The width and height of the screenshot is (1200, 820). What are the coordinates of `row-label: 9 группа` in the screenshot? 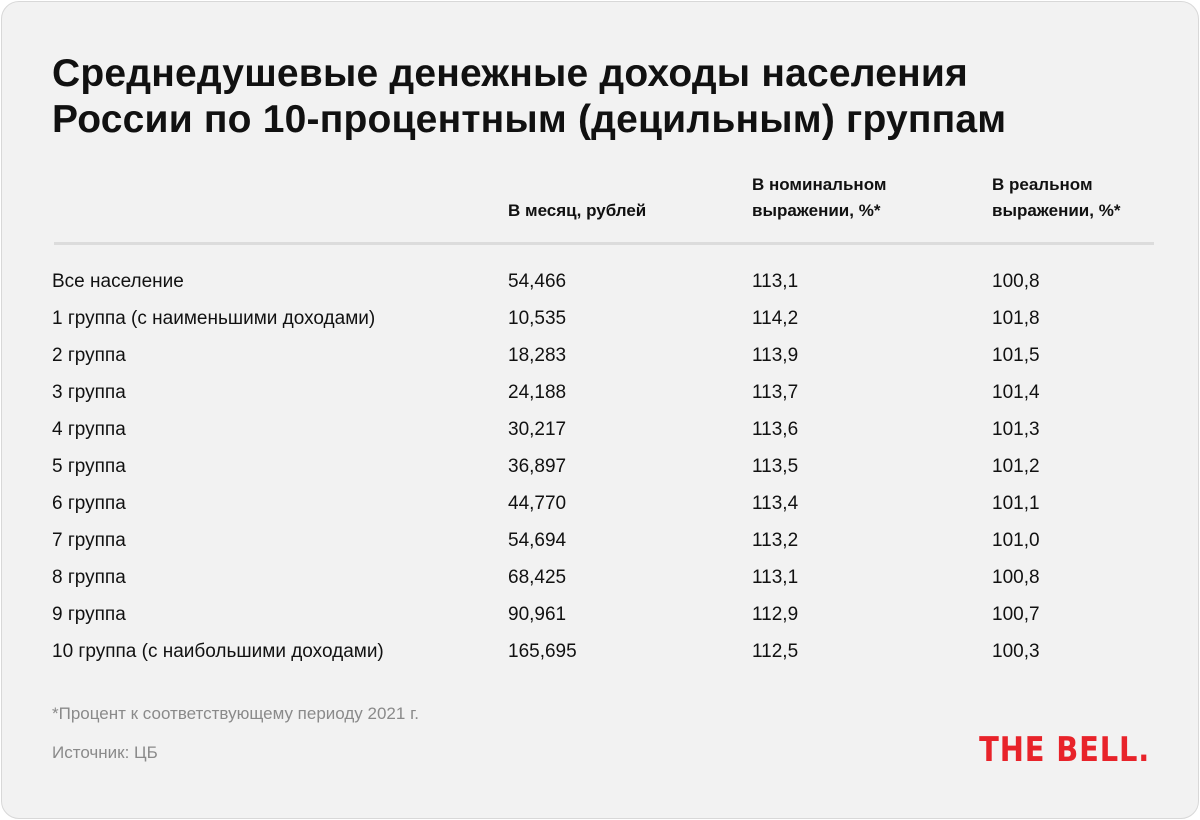 It's located at (89, 614).